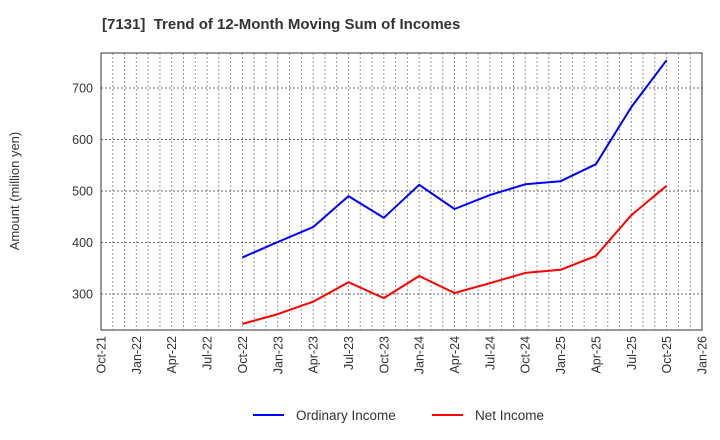 This screenshot has width=720, height=440. Describe the element at coordinates (596, 355) in the screenshot. I see `x-tick-label: Apr-25` at that location.